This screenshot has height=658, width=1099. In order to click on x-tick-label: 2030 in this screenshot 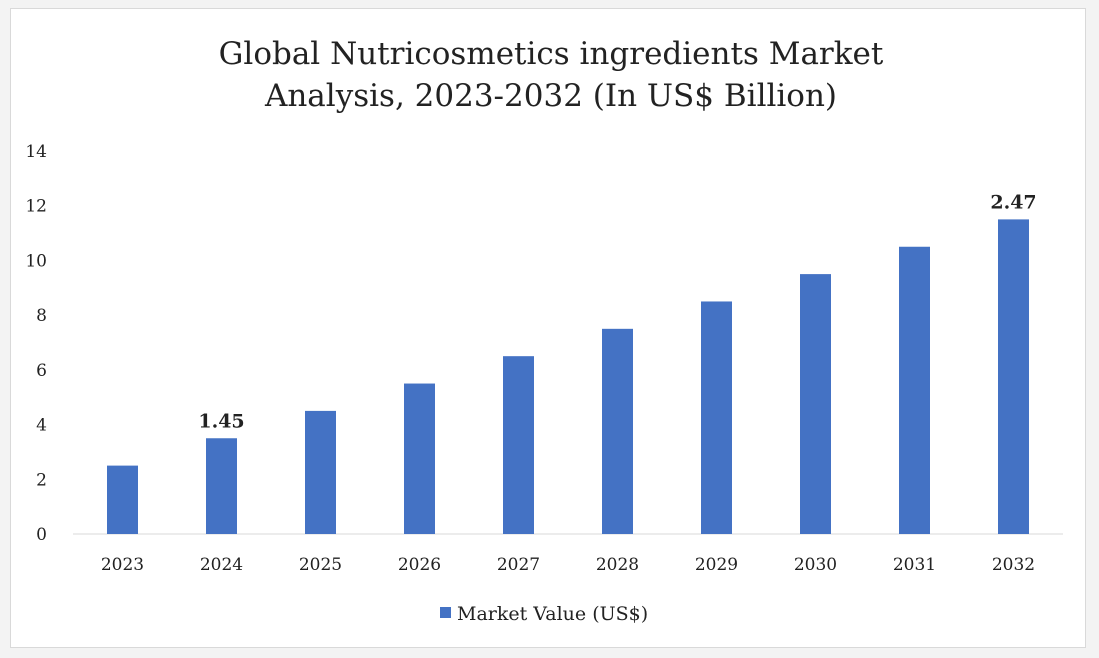, I will do `click(815, 565)`.